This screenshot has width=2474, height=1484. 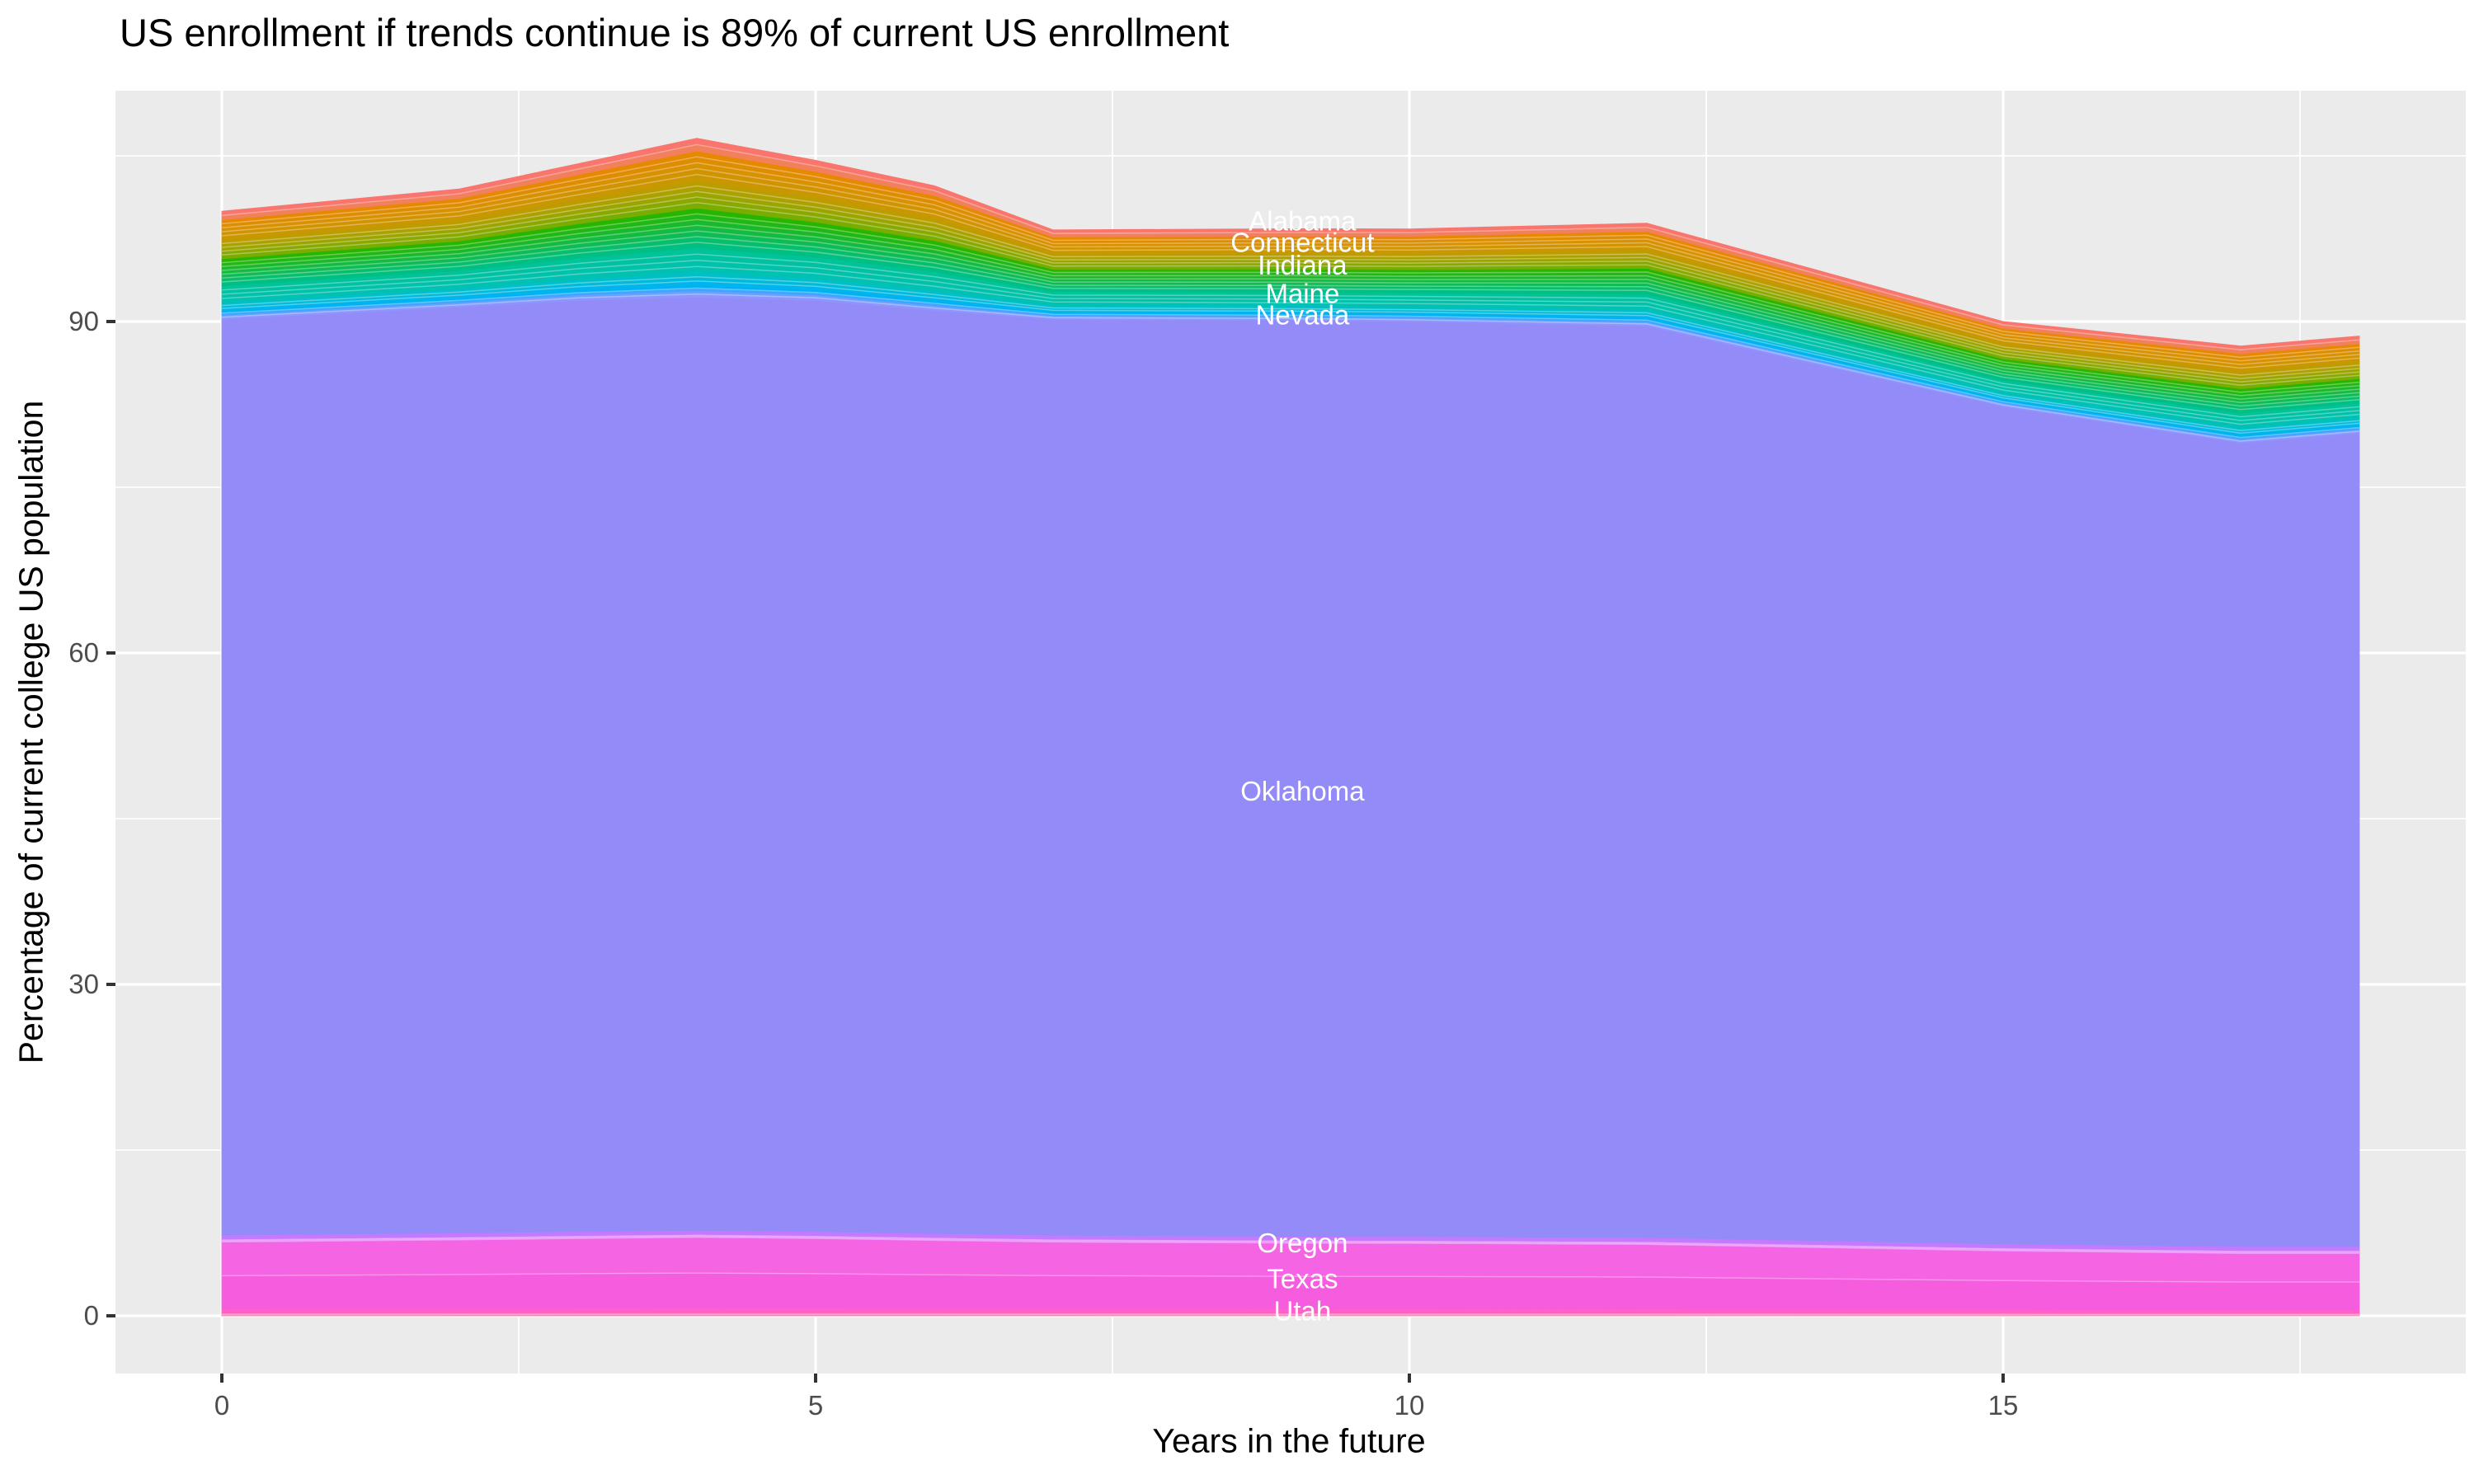 I want to click on state-label-oregon: Oregon, so click(x=1302, y=1243).